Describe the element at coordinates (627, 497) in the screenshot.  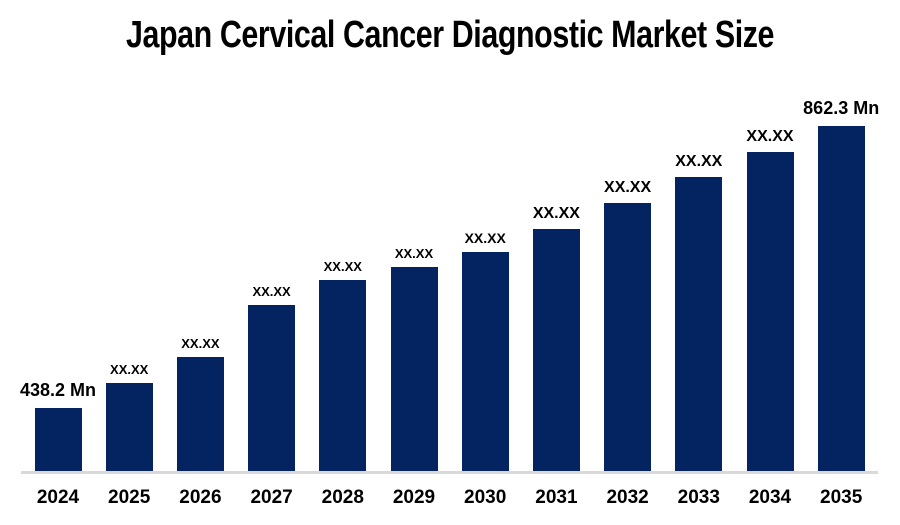
I see `x-axis-label: 2032` at that location.